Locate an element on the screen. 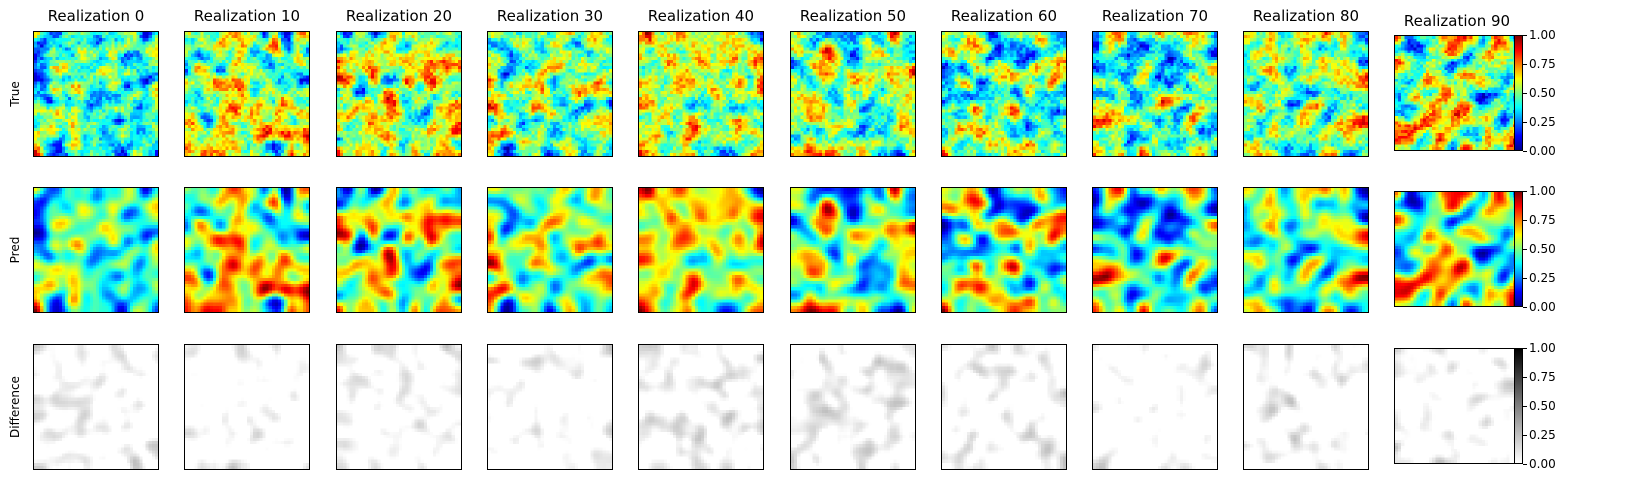 This screenshot has width=1634, height=504. column-title: Realization 50 is located at coordinates (853, 16).